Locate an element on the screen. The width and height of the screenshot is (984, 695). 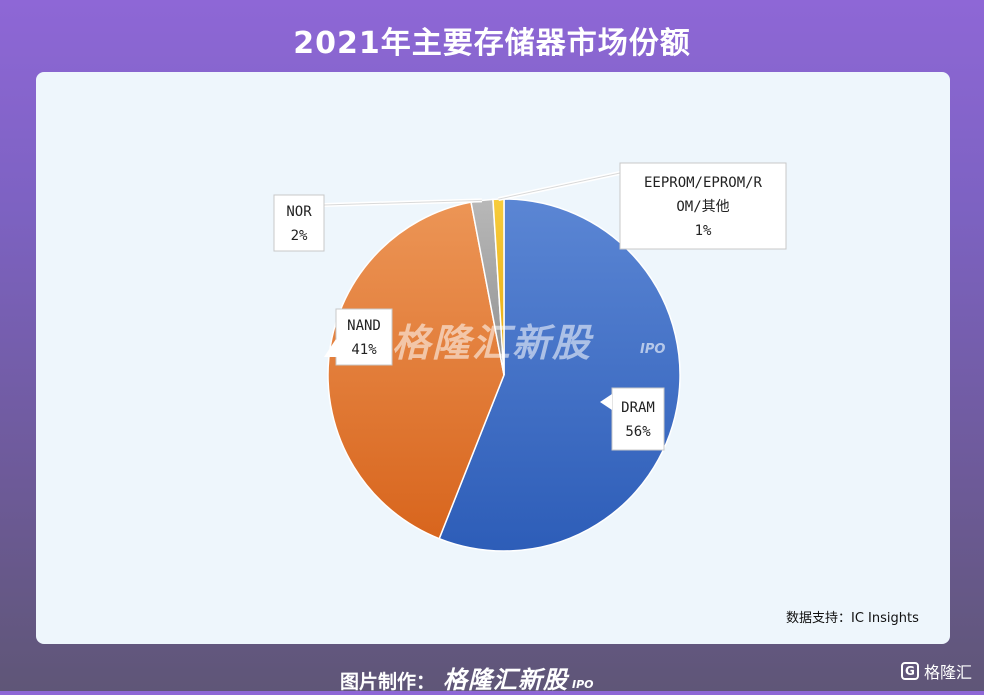
footer-credit-label: 图片制作： is located at coordinates (388, 682).